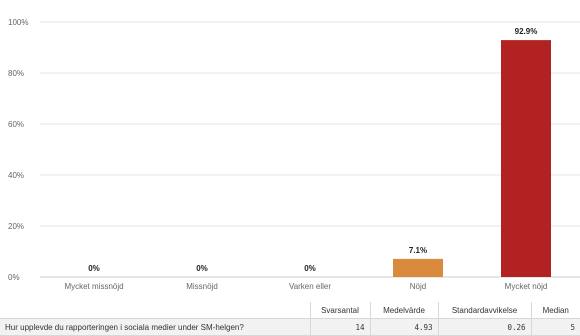 Image resolution: width=580 pixels, height=336 pixels. I want to click on value-label: 92.9%, so click(526, 31).